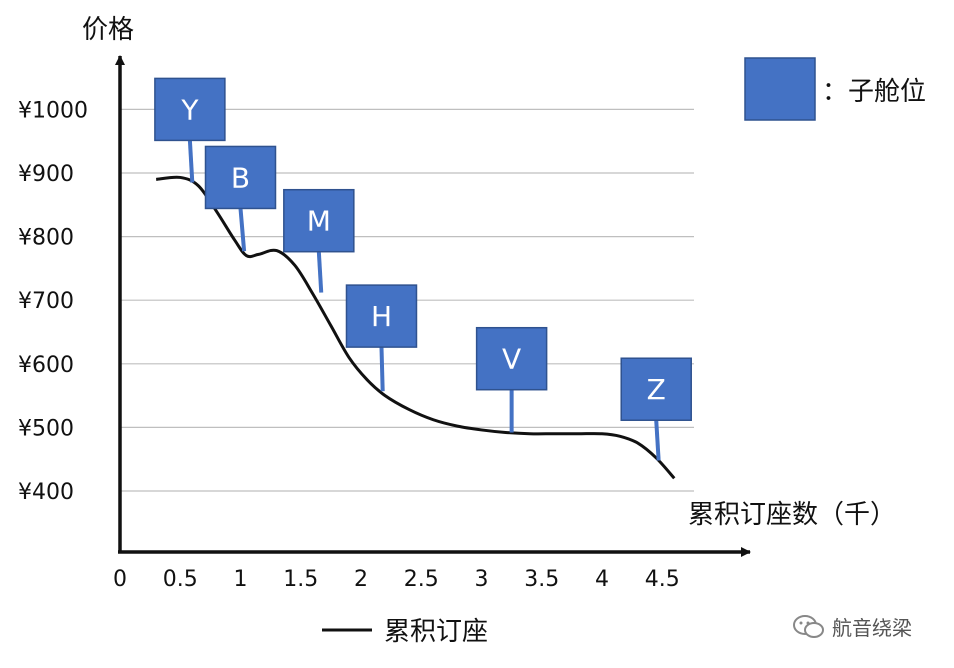 The image size is (954, 668). I want to click on x-axis-title: 累积订座数（千）, so click(792, 515).